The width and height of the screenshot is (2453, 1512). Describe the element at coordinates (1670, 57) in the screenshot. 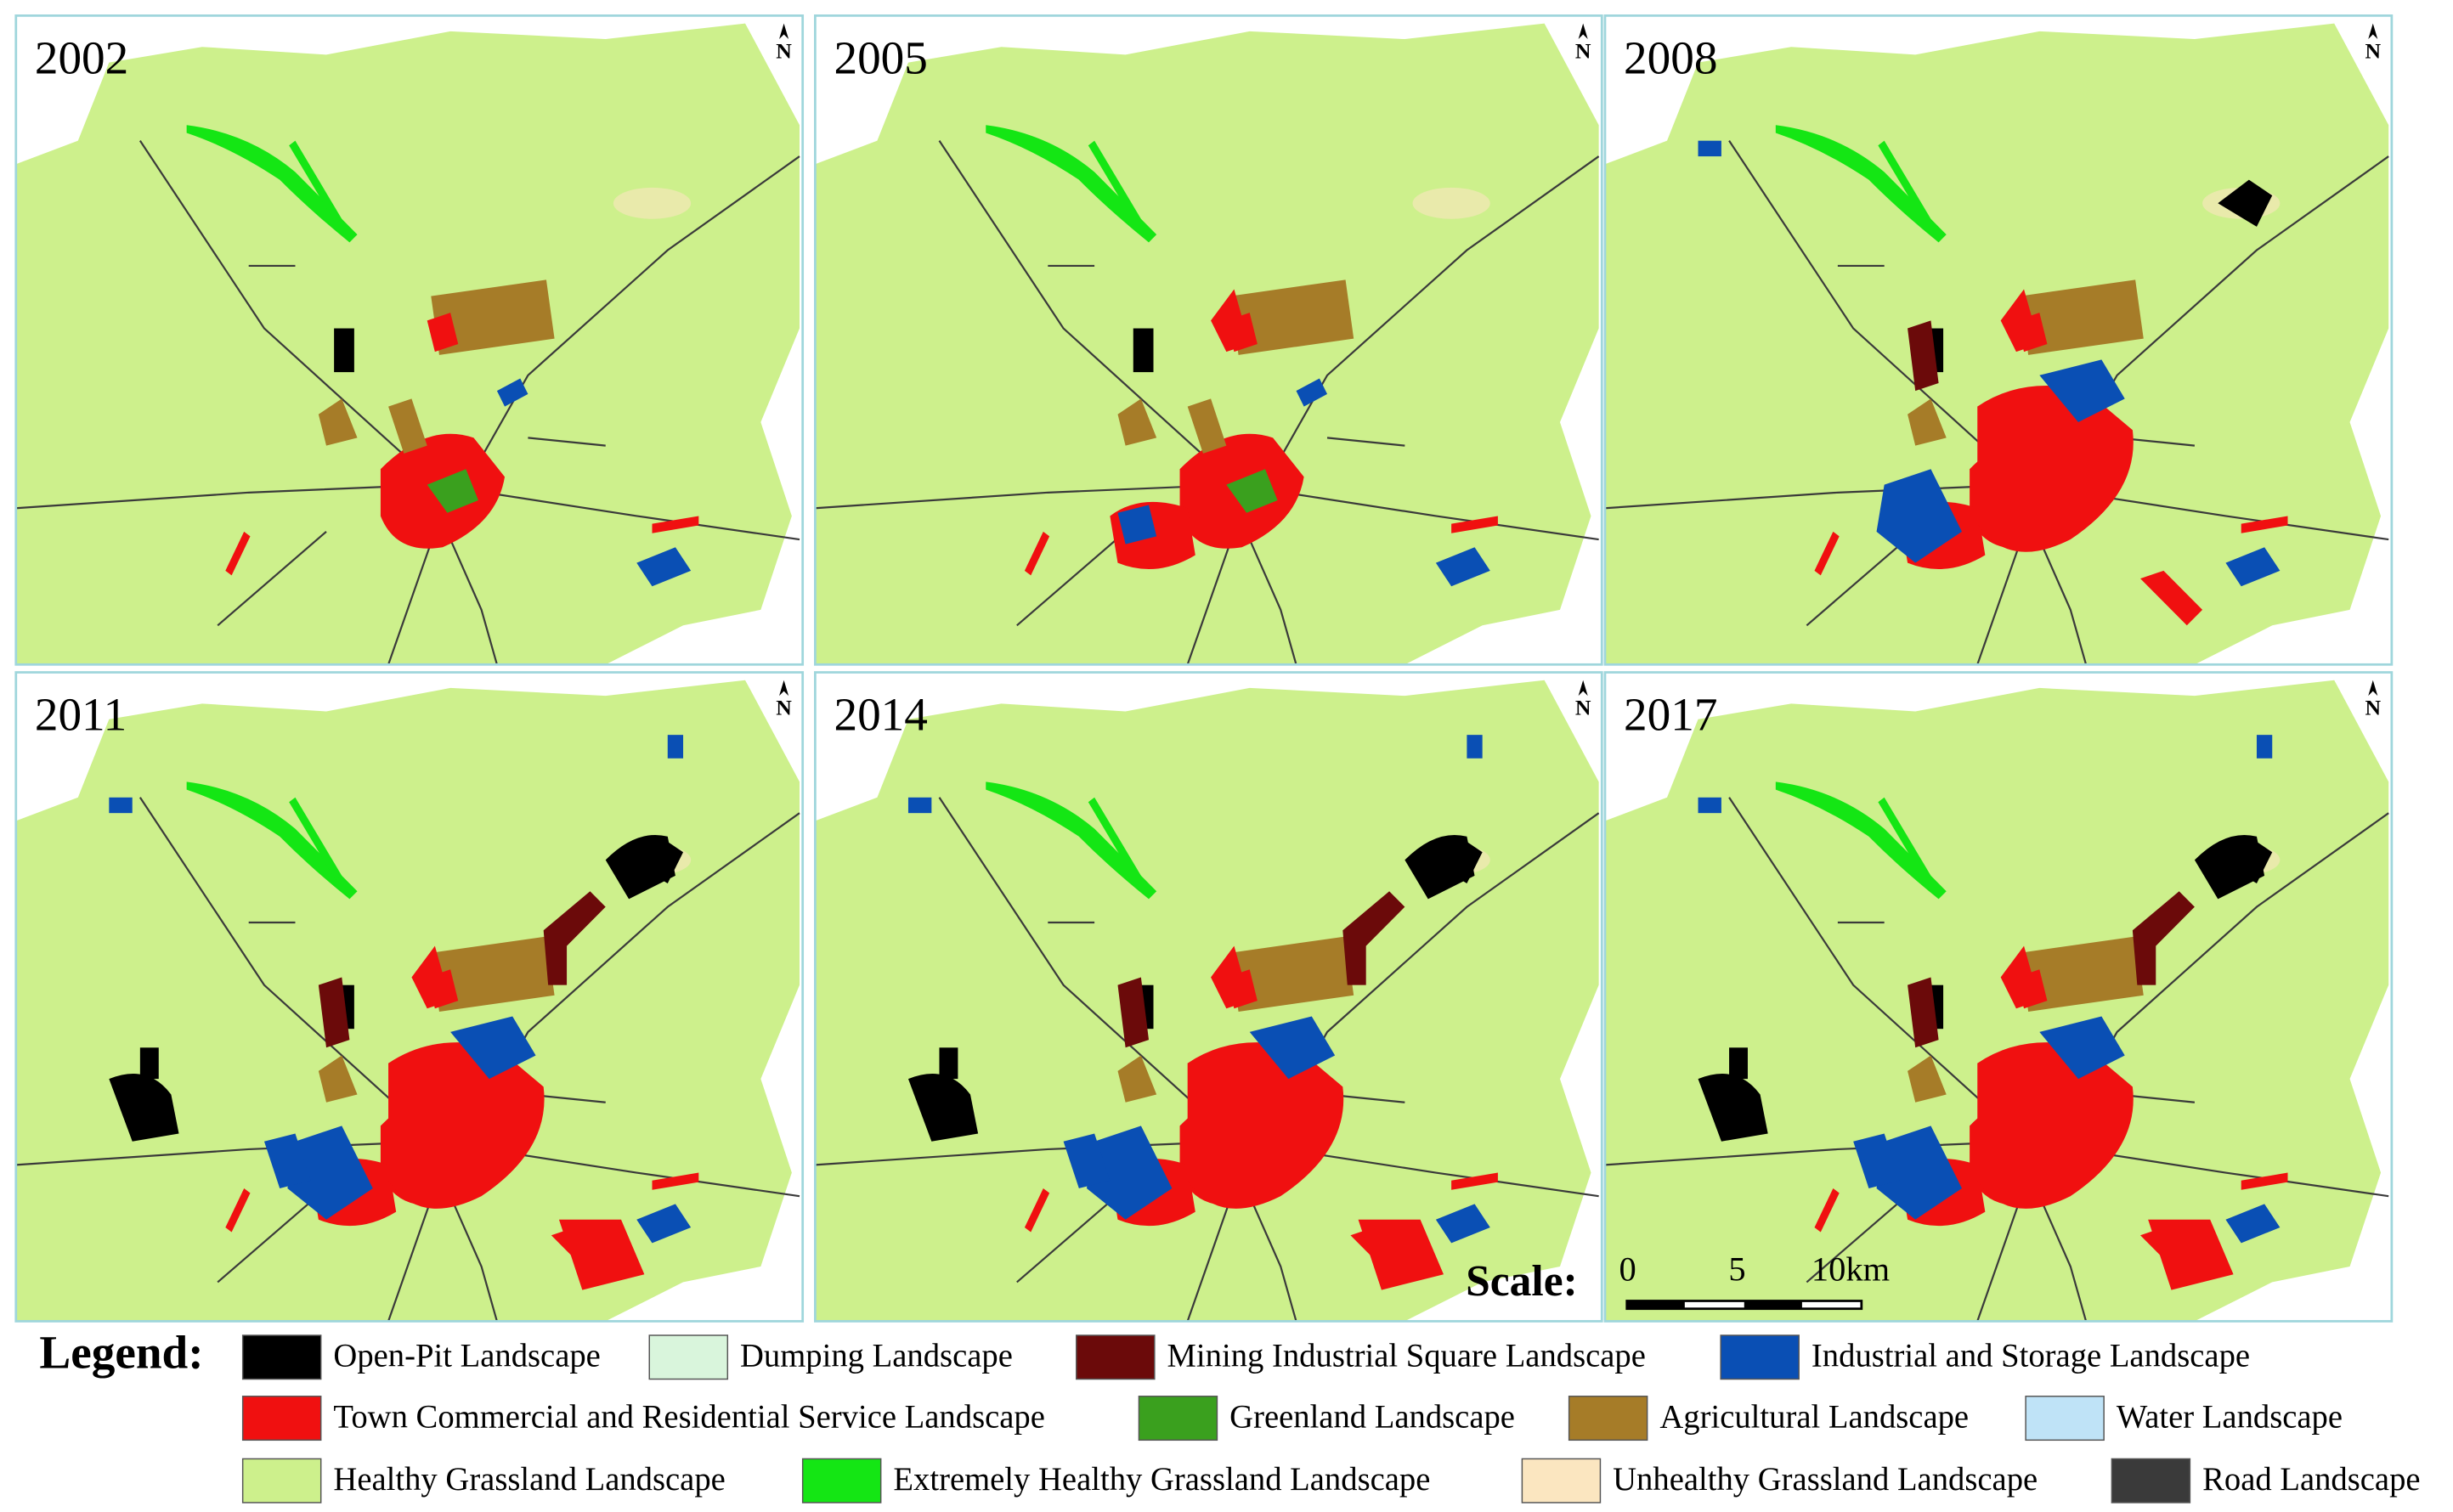

I see `panel-year: 2008` at that location.